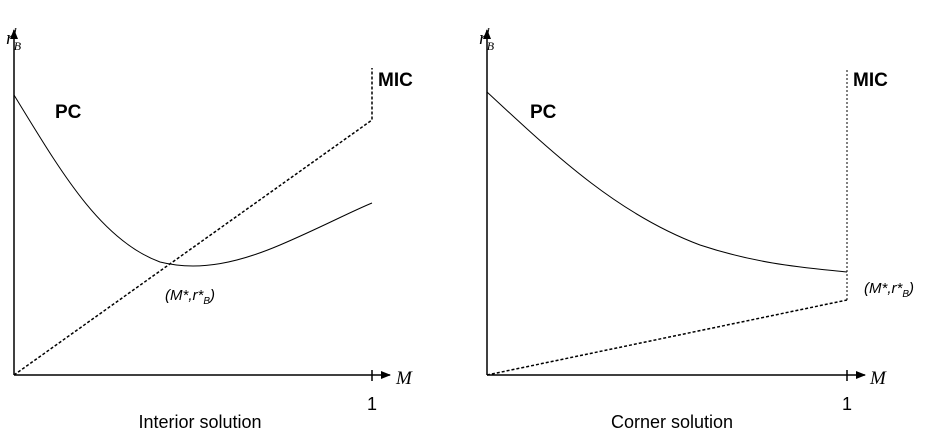 This screenshot has height=435, width=936. Describe the element at coordinates (199, 422) in the screenshot. I see `caption: Interior solution` at that location.